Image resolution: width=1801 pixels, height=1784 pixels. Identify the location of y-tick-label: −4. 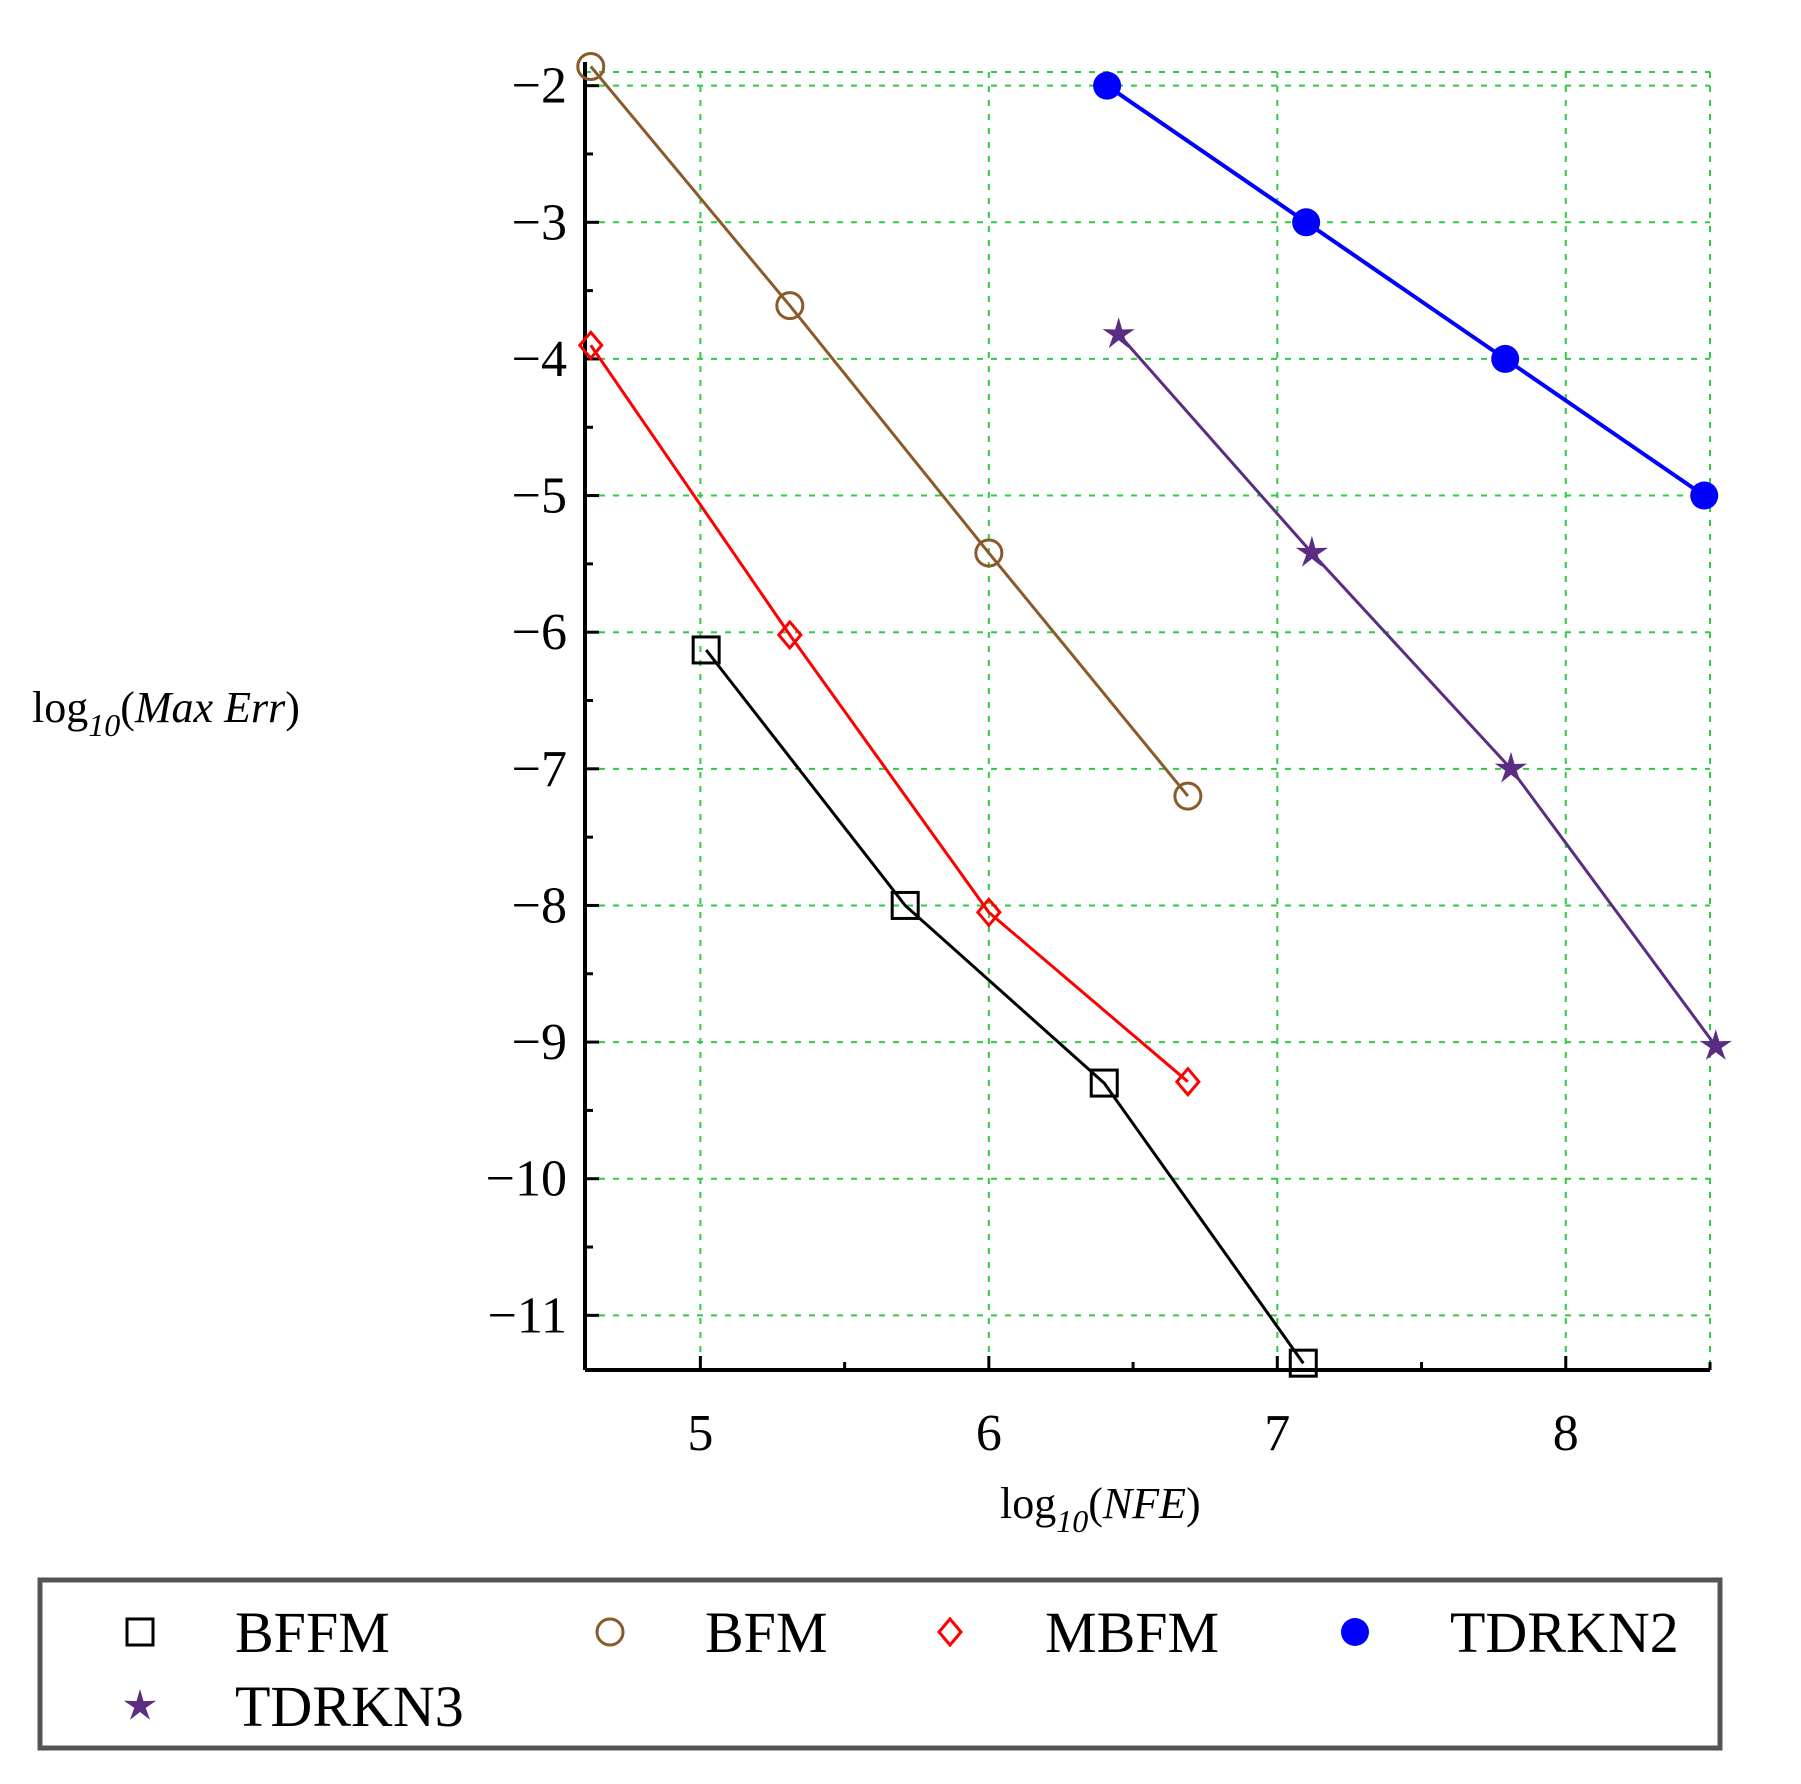
(539, 359).